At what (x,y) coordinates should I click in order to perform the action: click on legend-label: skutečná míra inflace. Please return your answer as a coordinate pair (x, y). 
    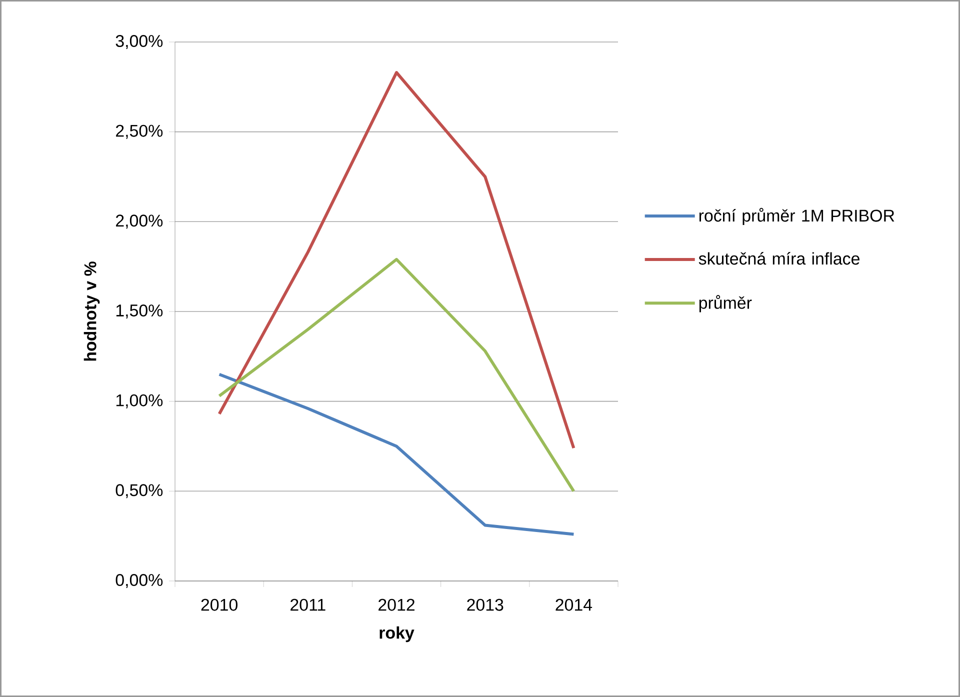
    Looking at the image, I should click on (779, 258).